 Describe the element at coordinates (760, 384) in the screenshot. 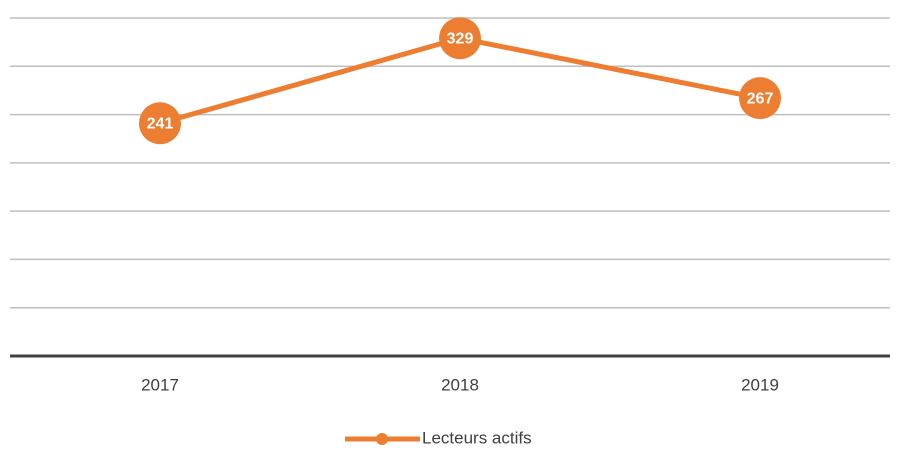

I see `x-tick-label: 2019` at that location.